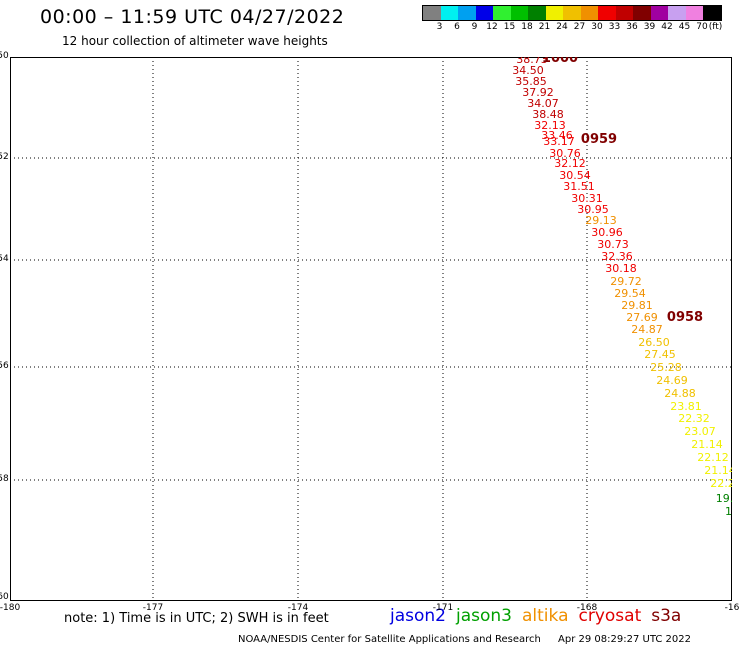  I want to click on footer-timestamp: Apr 29 08:29:27 UTC 2022, so click(624, 639).